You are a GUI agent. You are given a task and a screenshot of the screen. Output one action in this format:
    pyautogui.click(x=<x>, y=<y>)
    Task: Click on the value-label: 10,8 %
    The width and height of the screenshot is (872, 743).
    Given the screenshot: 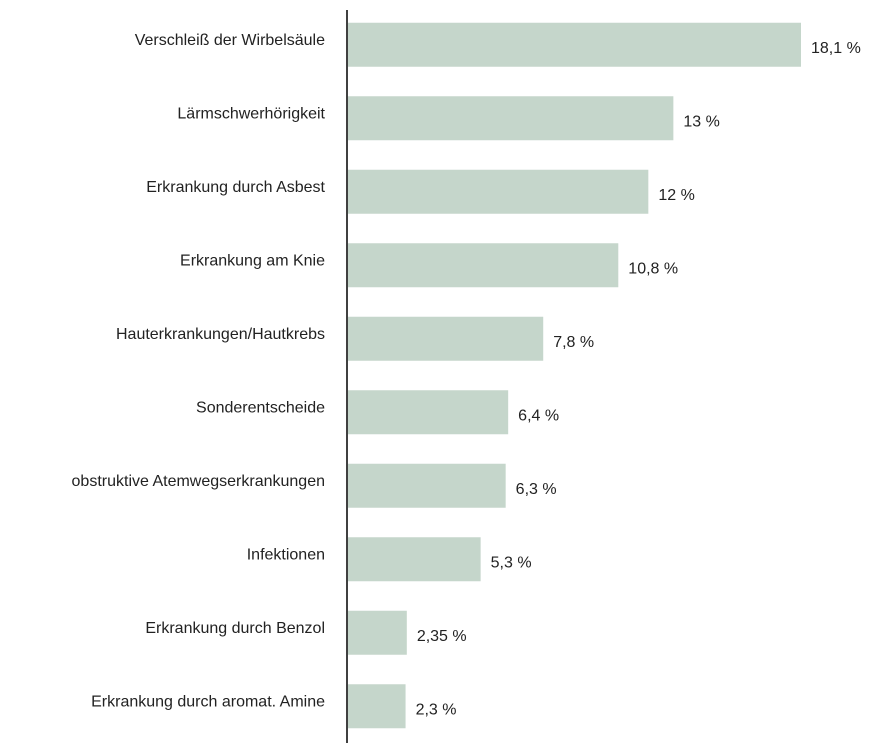 What is the action you would take?
    pyautogui.click(x=653, y=268)
    